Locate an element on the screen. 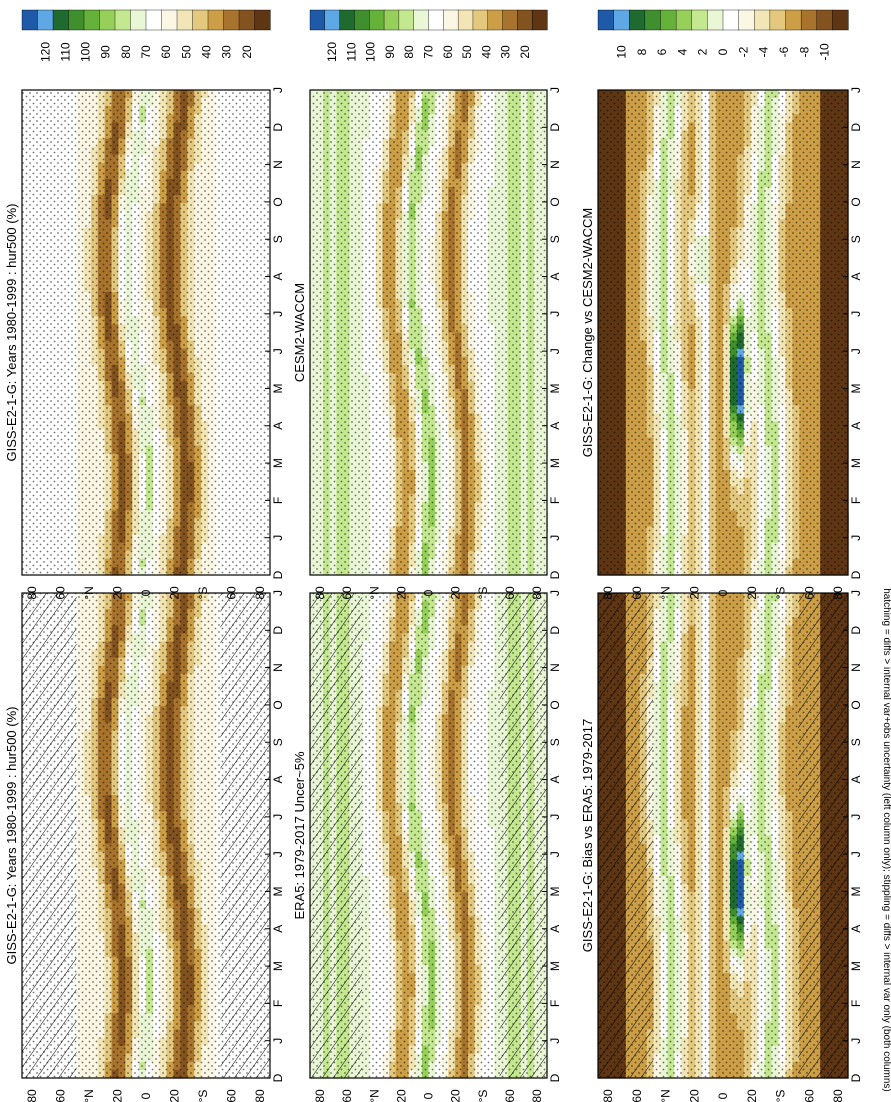  colorbar-label: 50 is located at coordinates (186, 52).